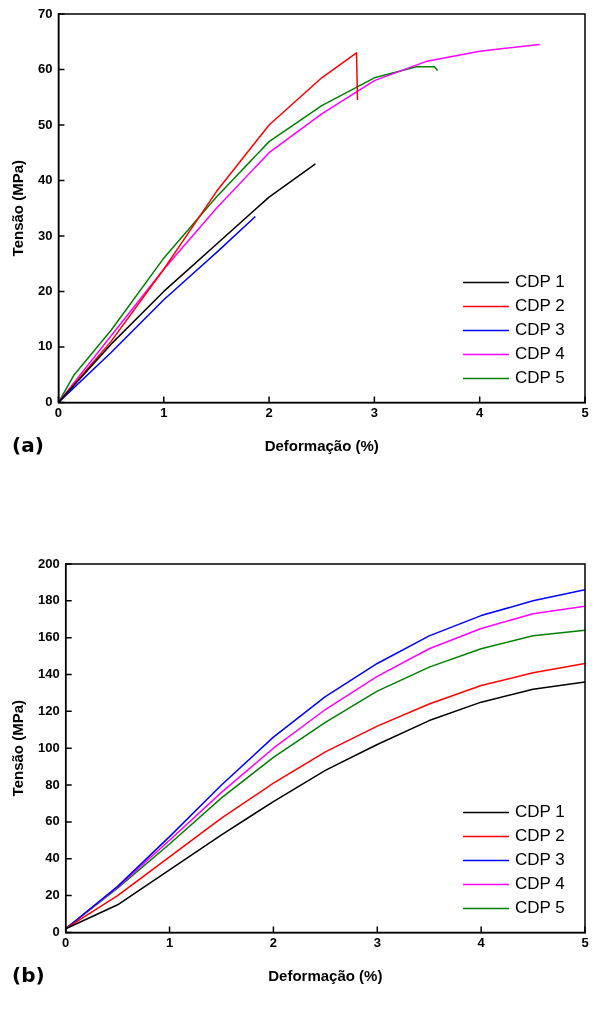 This screenshot has height=1012, width=597. What do you see at coordinates (48, 710) in the screenshot?
I see `y-tick-label: 120` at bounding box center [48, 710].